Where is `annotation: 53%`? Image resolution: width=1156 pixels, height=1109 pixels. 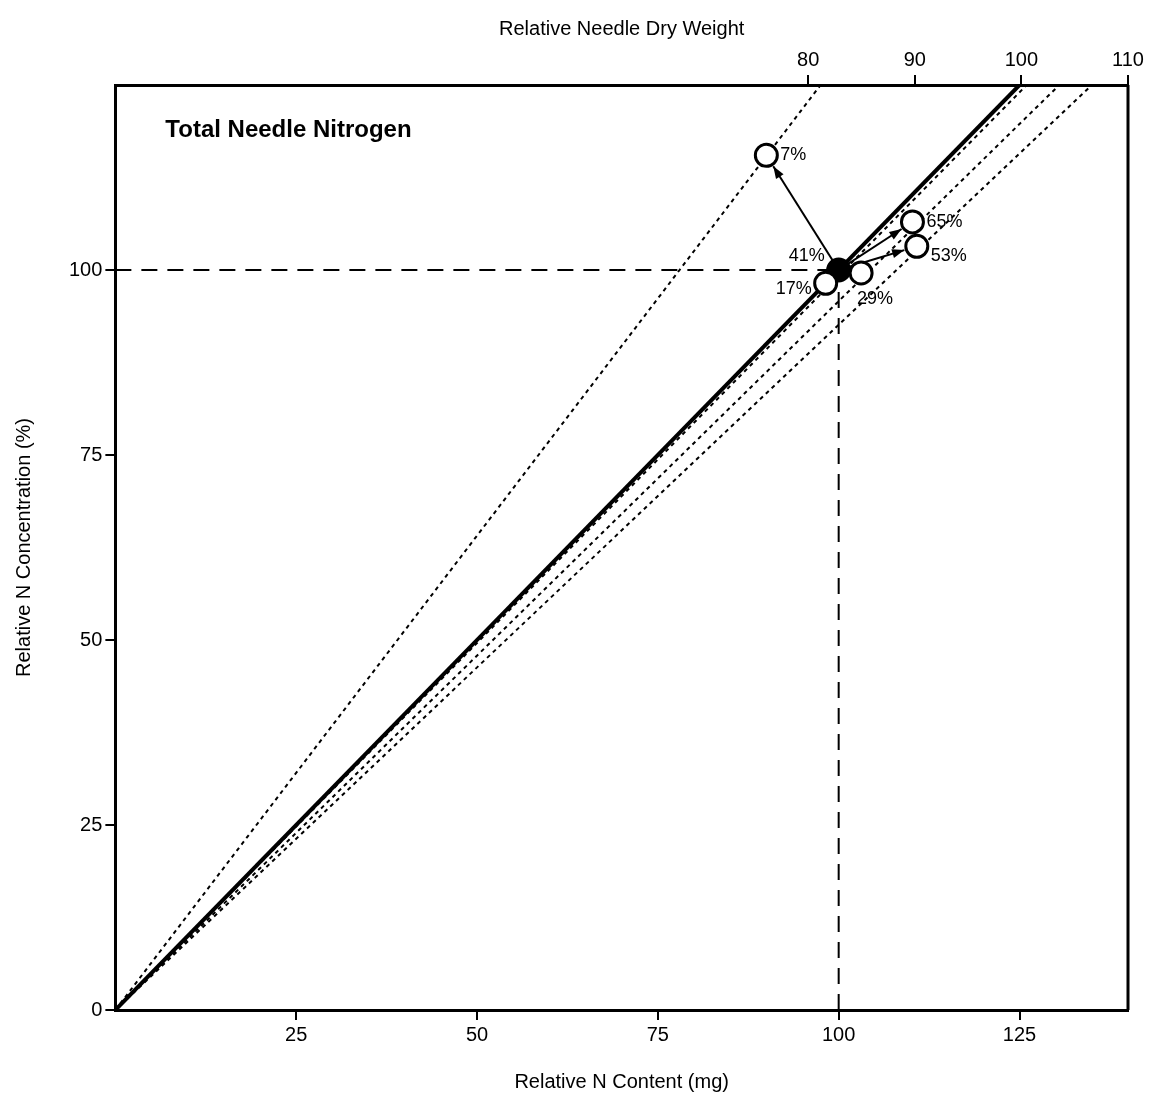
annotation: 53% is located at coordinates (948, 255).